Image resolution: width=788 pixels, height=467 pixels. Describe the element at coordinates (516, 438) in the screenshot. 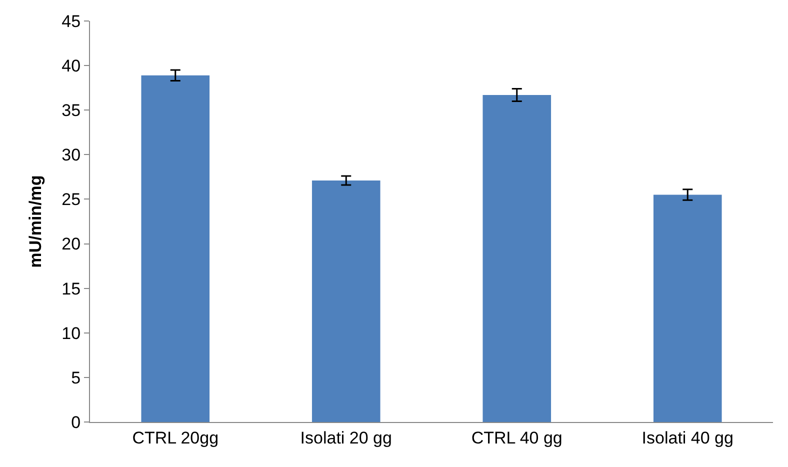

I see `x-tick-label: CTRL 40 gg` at that location.